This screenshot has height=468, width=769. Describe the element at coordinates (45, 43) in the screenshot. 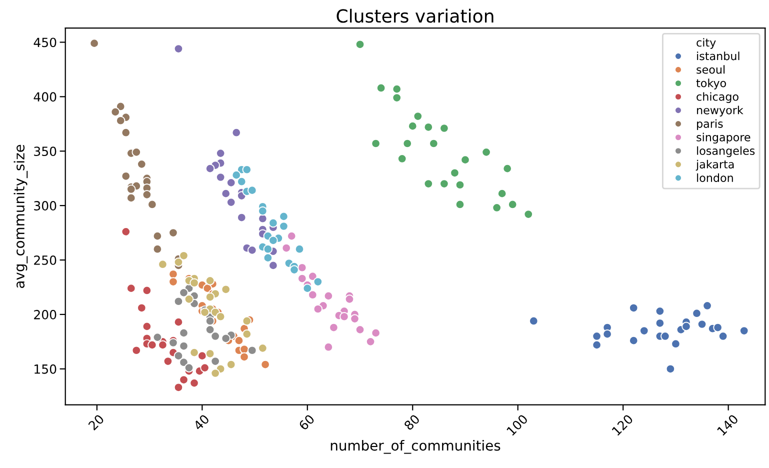

I see `y-tick-label: 450` at that location.